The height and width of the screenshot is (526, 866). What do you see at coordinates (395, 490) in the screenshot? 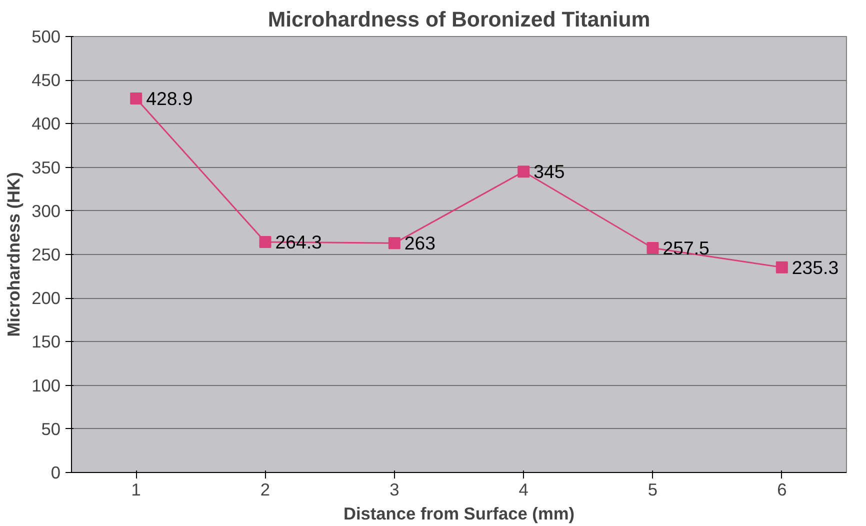
I see `x-tick-label: 3` at bounding box center [395, 490].